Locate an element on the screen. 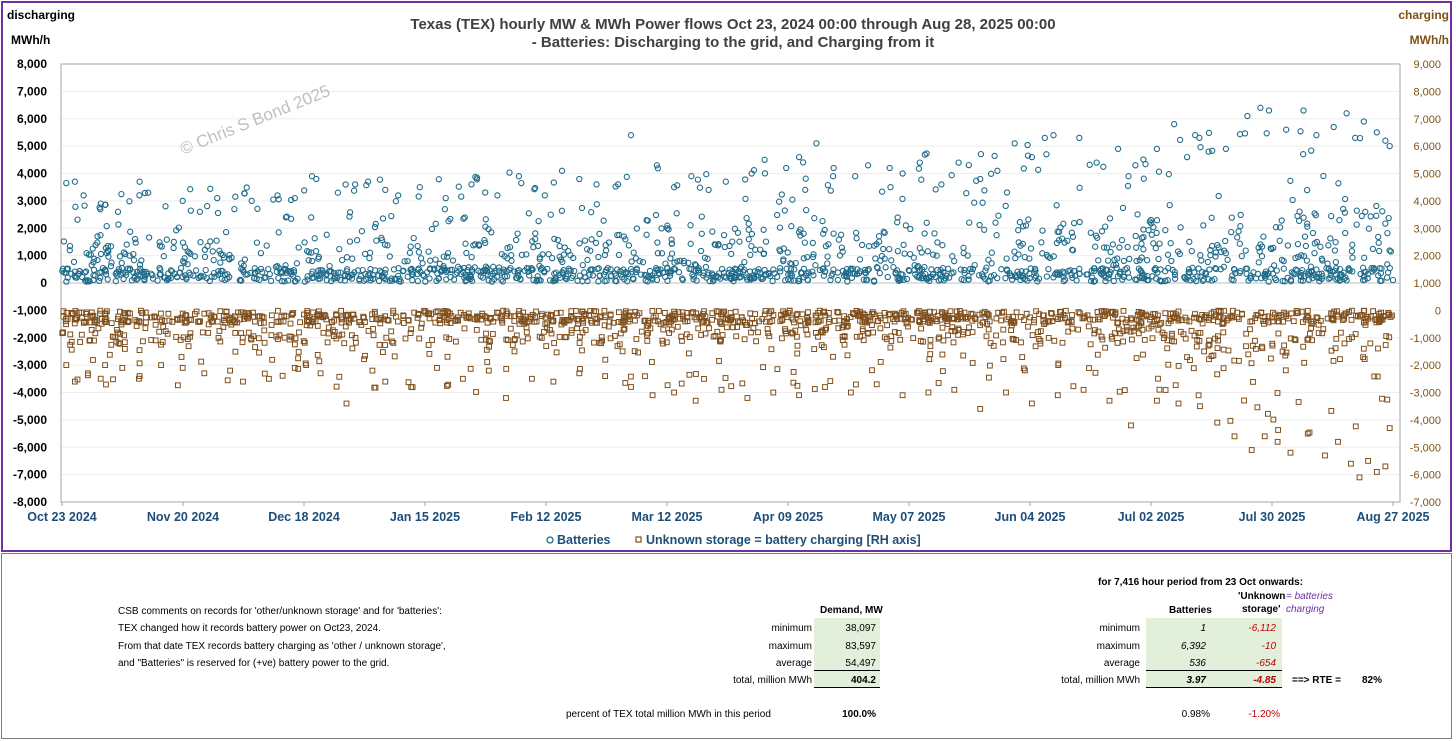  x-tick-label: Mar 12 2025 is located at coordinates (667, 517).